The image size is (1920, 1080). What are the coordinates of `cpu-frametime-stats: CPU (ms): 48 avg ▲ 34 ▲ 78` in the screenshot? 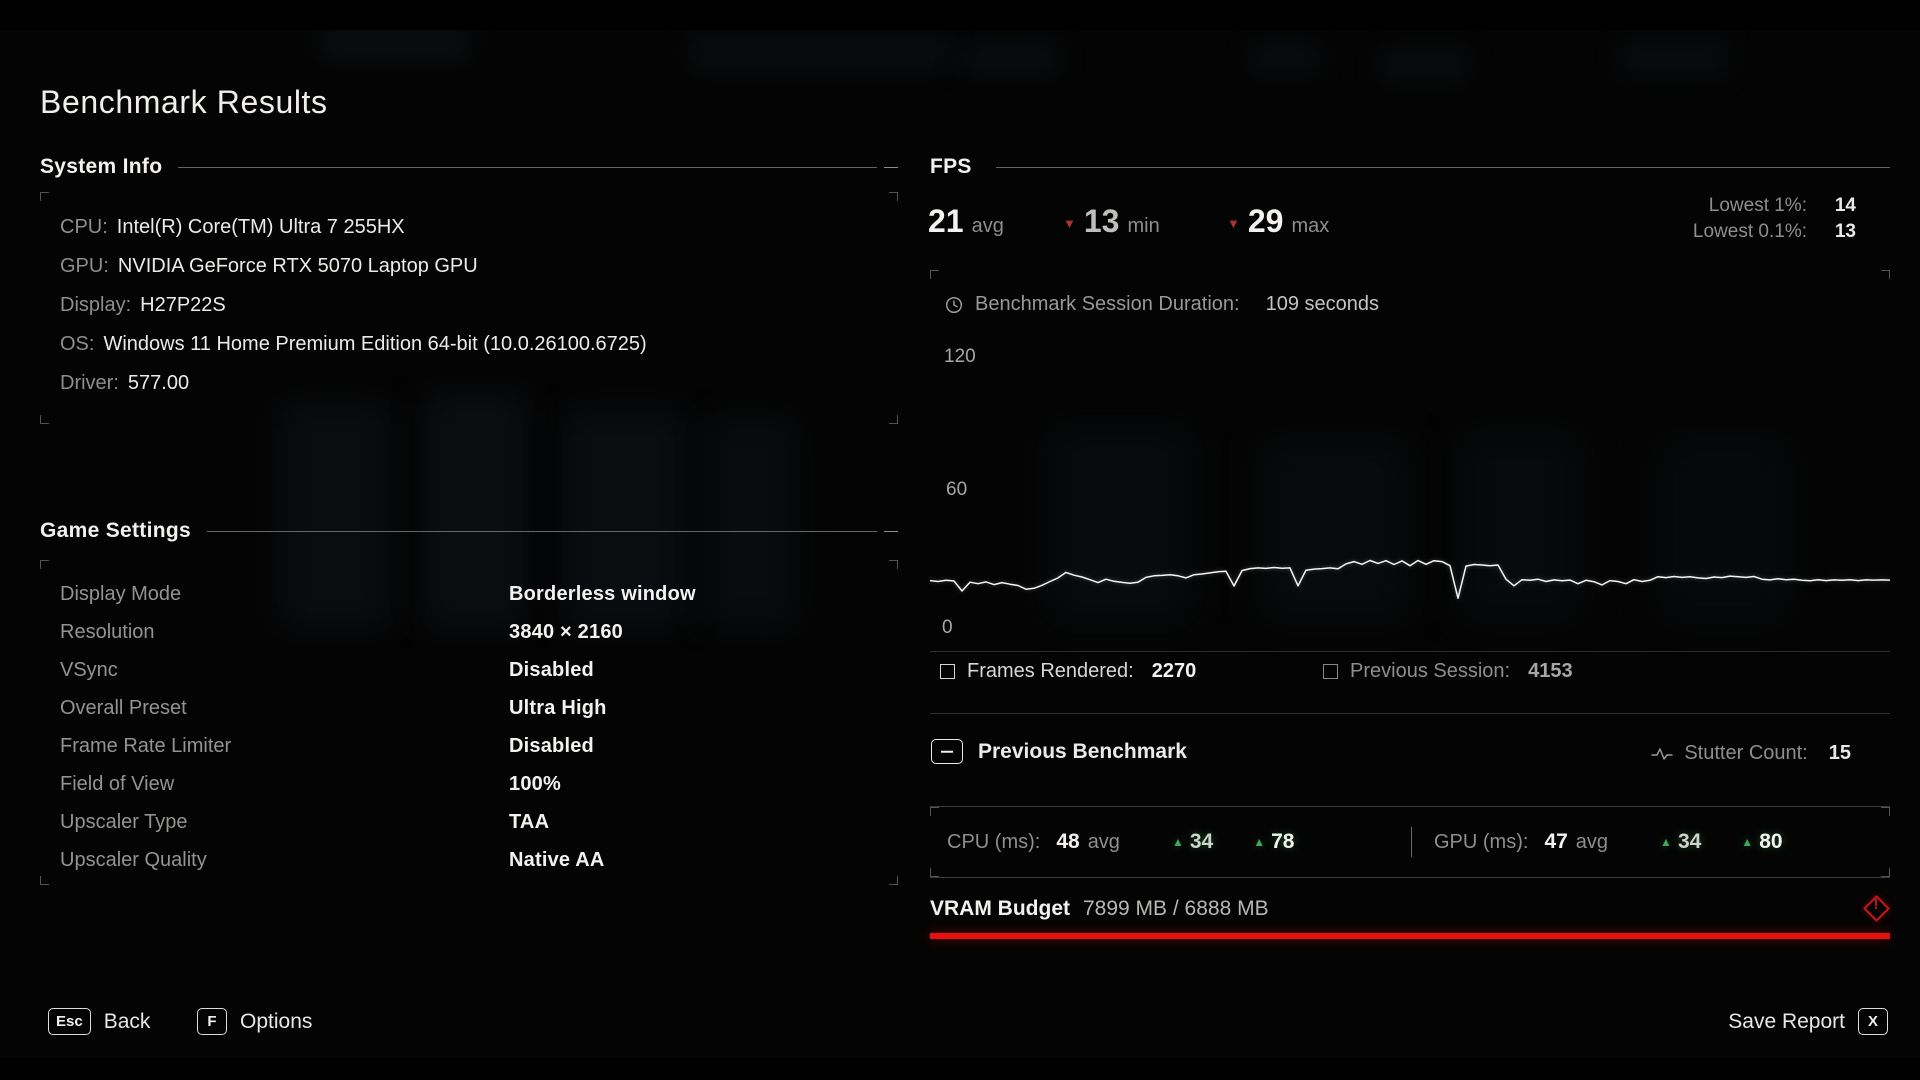 It's located at (1120, 842).